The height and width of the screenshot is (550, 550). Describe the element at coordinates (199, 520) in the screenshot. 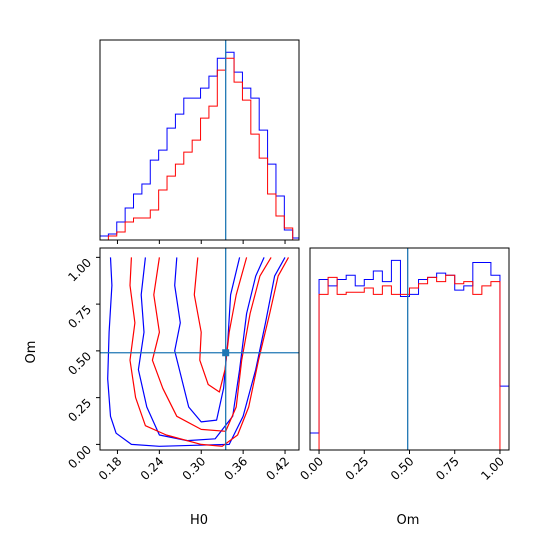

I see `x-axis-title-h0: H0` at that location.